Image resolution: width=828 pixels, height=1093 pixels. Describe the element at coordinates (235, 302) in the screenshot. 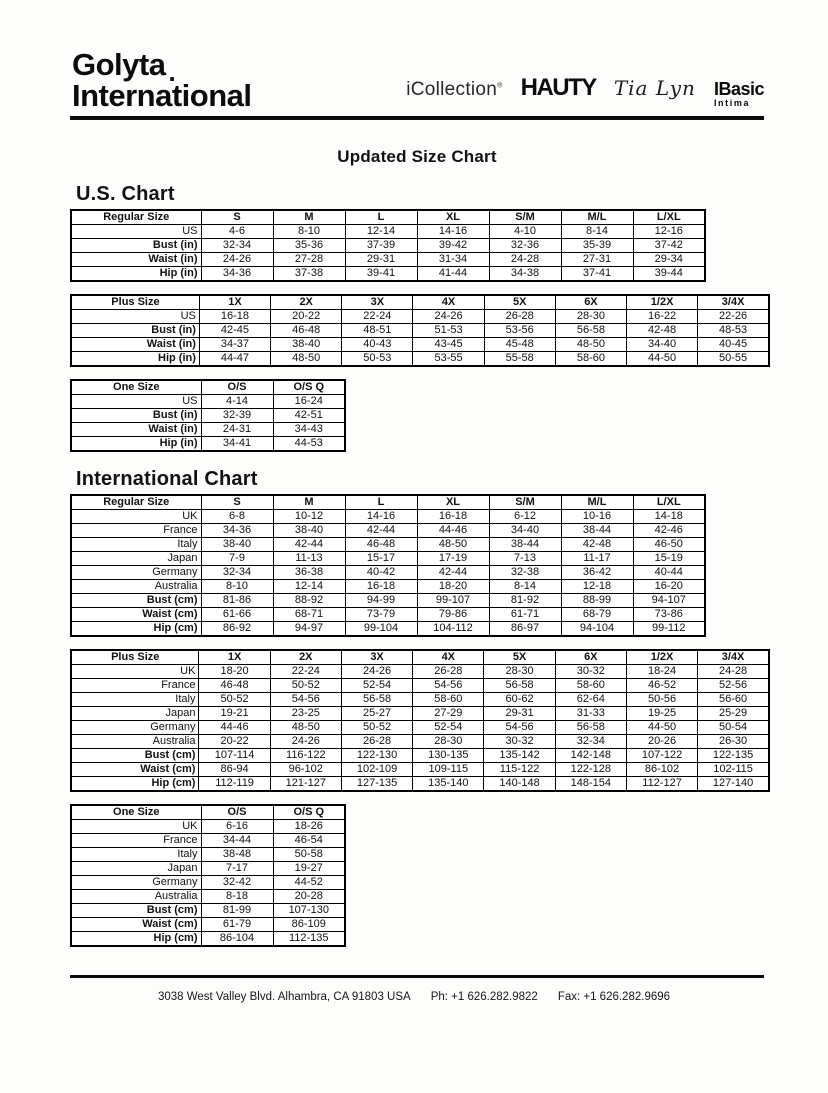

I see `column-header: 1X` at that location.